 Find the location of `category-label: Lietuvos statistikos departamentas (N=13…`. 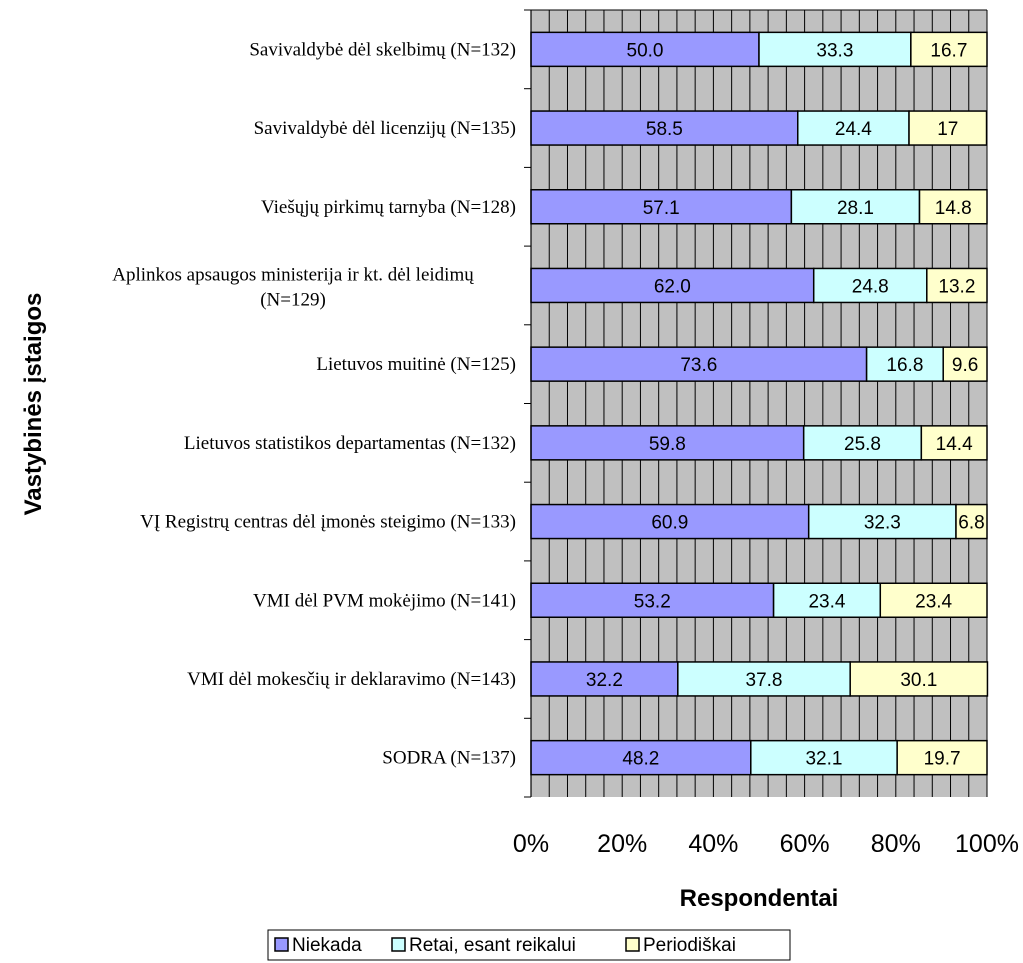

category-label: Lietuvos statistikos departamentas (N=13… is located at coordinates (350, 443).